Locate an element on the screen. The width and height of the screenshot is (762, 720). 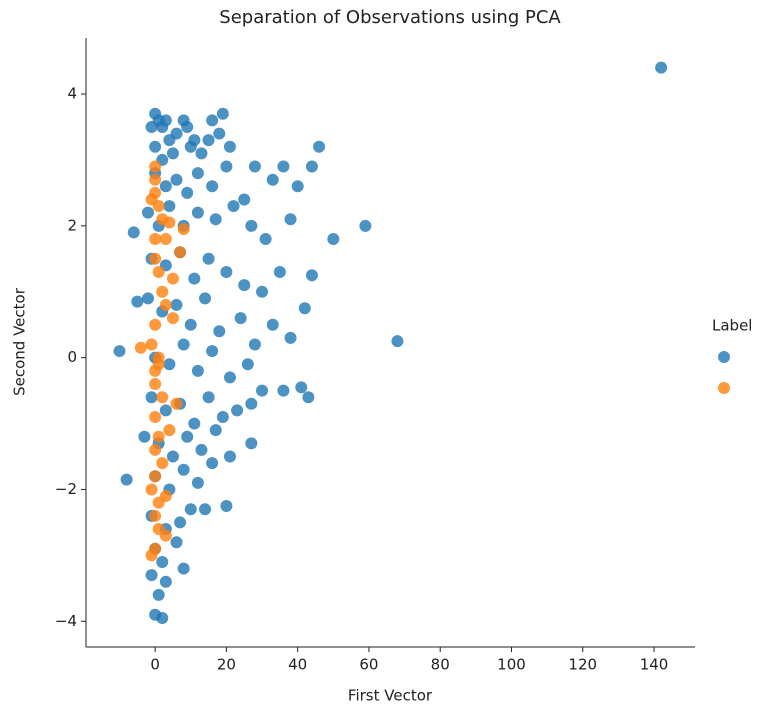
y-tick-label: −4 is located at coordinates (66, 621).